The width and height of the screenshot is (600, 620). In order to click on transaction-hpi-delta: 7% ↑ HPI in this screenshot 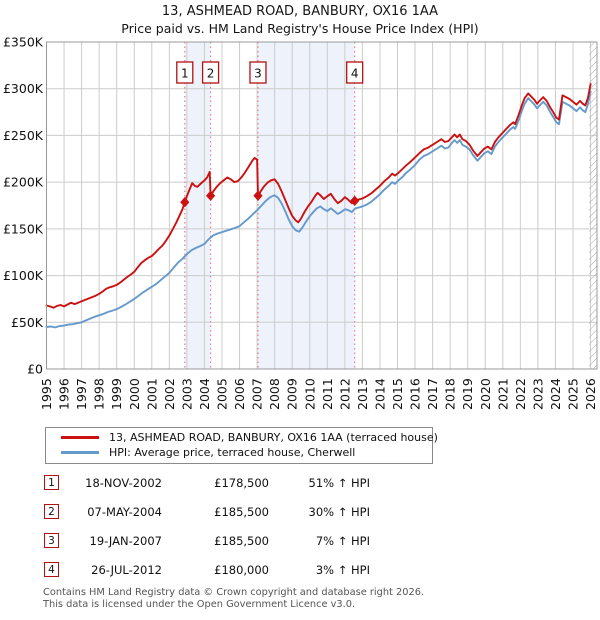, I will do `click(342, 540)`.